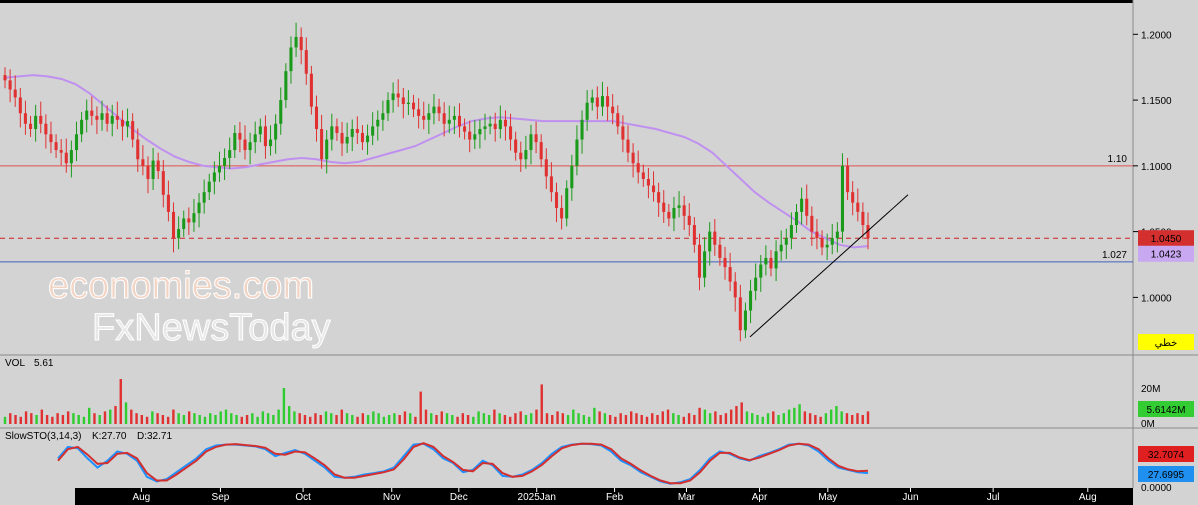 The height and width of the screenshot is (505, 1198). I want to click on x-tick-label: Aug, so click(141, 497).